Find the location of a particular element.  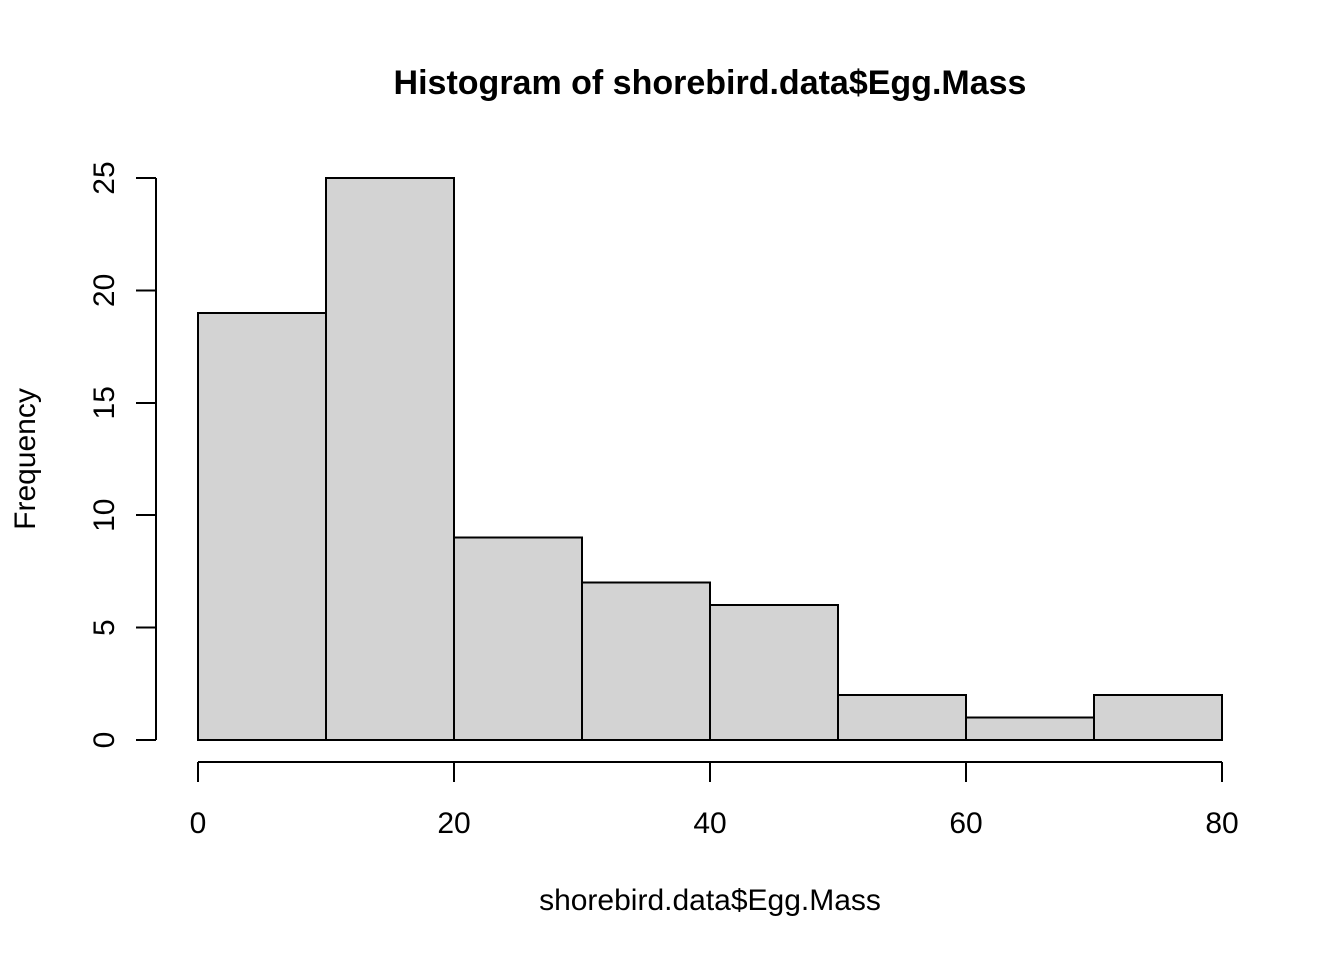

x-axis-label: shorebird.data$Egg.Mass is located at coordinates (710, 900).